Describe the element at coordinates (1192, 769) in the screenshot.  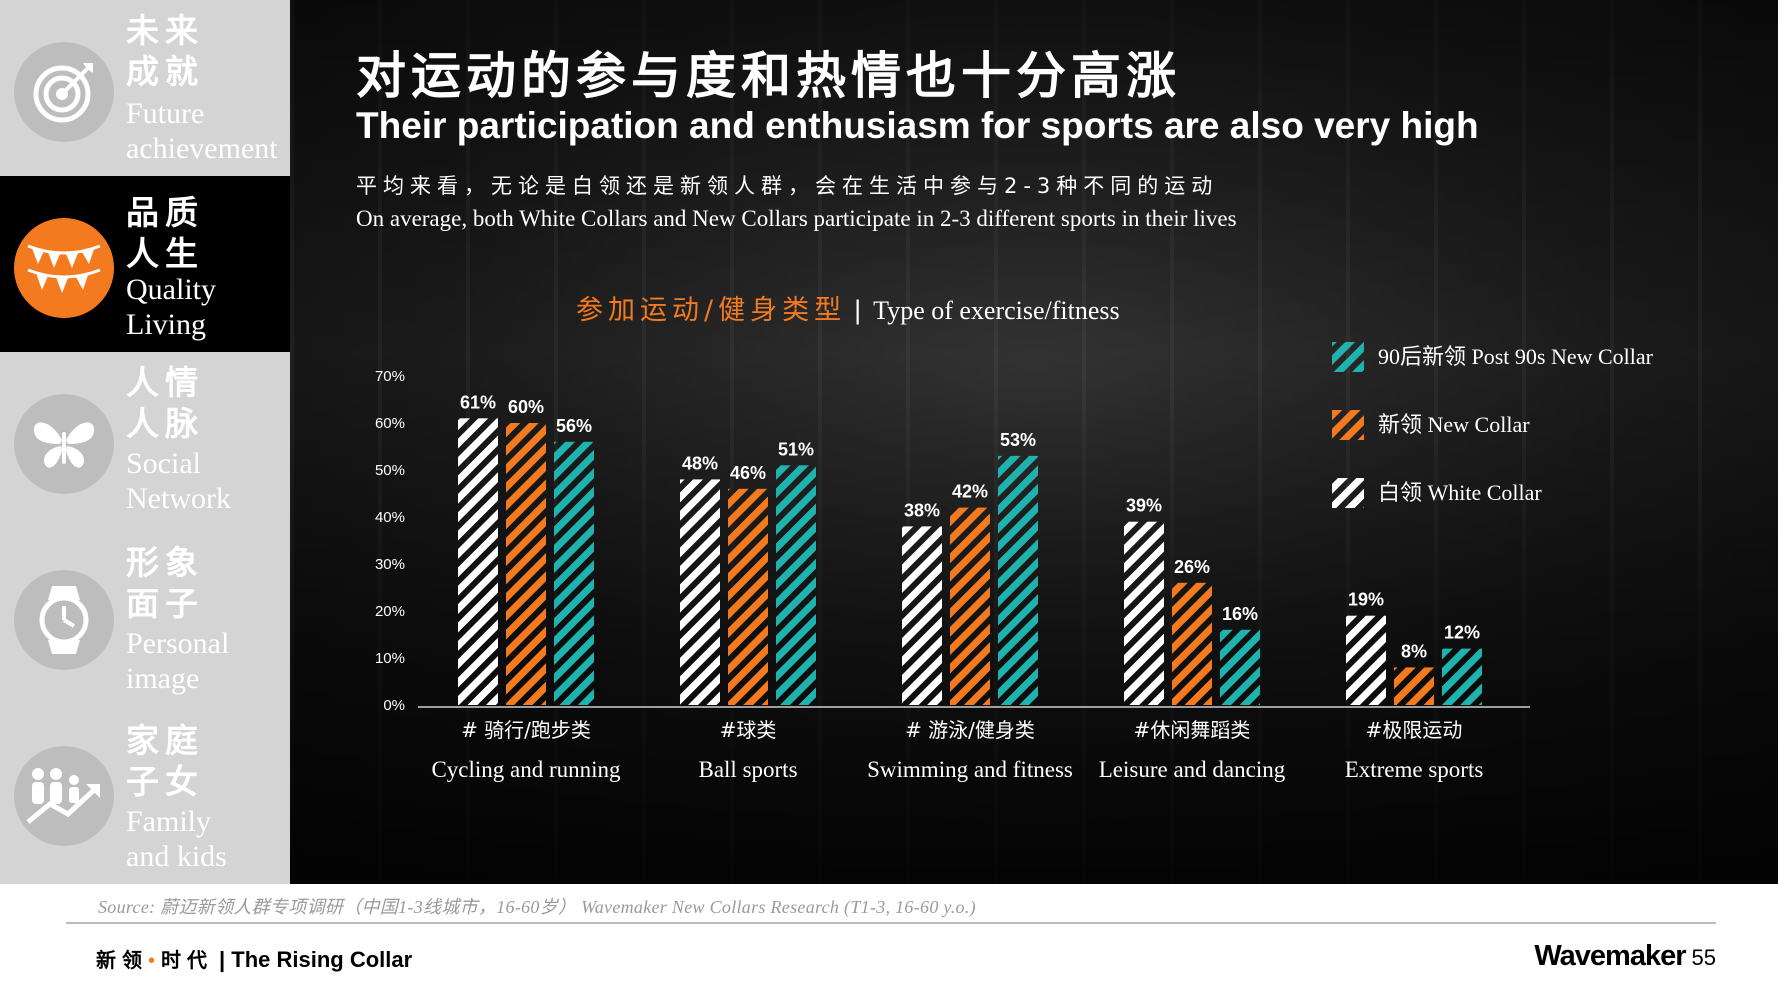
I see `x-category-label-en: Leisure and dancing` at that location.